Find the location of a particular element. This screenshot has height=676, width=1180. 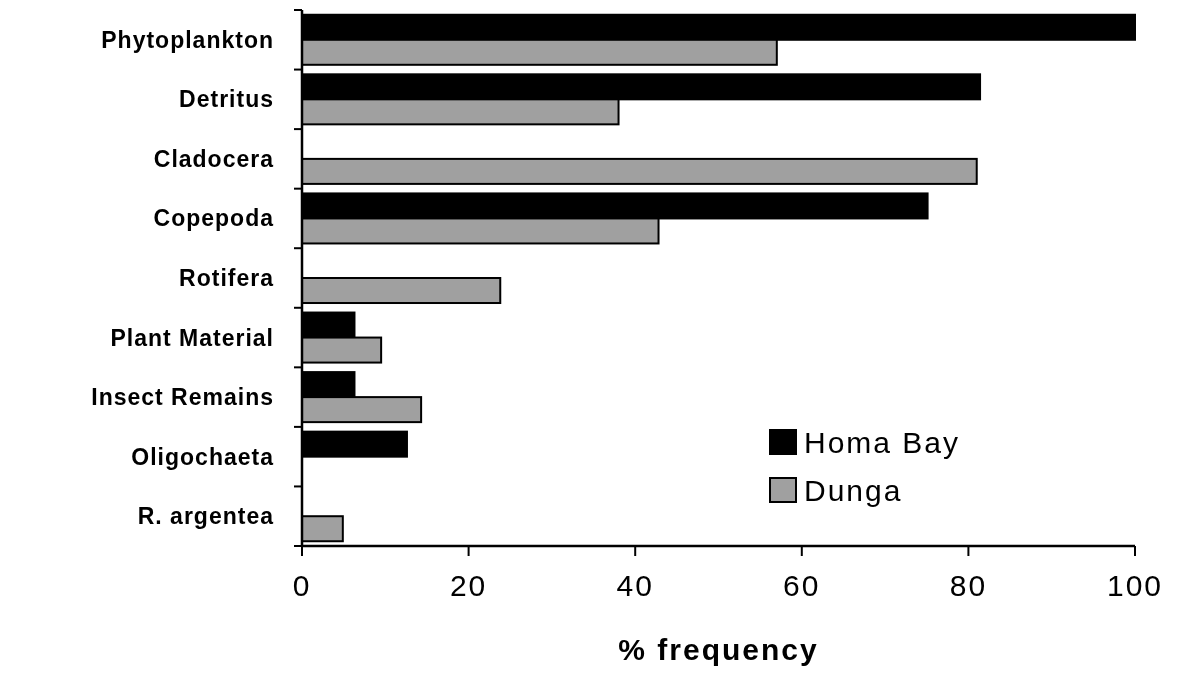

x-tick-label: 100 is located at coordinates (1135, 585).